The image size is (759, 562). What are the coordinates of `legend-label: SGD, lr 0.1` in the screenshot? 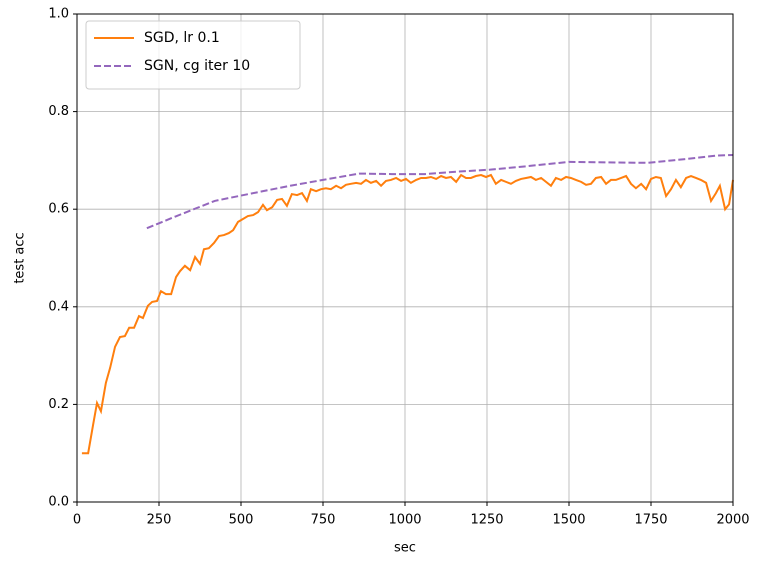 It's located at (182, 38).